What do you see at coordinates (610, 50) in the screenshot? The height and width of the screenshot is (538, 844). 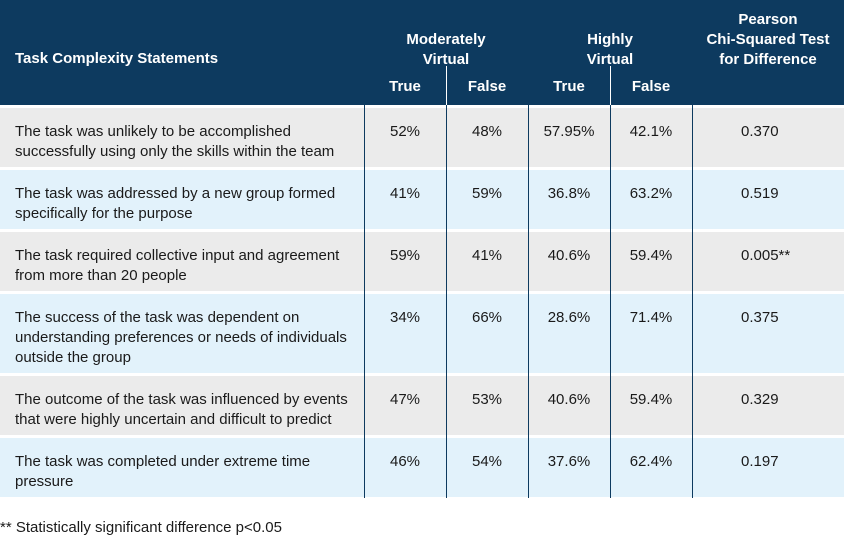 I see `header-highly-virtual: Highly Virtual` at bounding box center [610, 50].